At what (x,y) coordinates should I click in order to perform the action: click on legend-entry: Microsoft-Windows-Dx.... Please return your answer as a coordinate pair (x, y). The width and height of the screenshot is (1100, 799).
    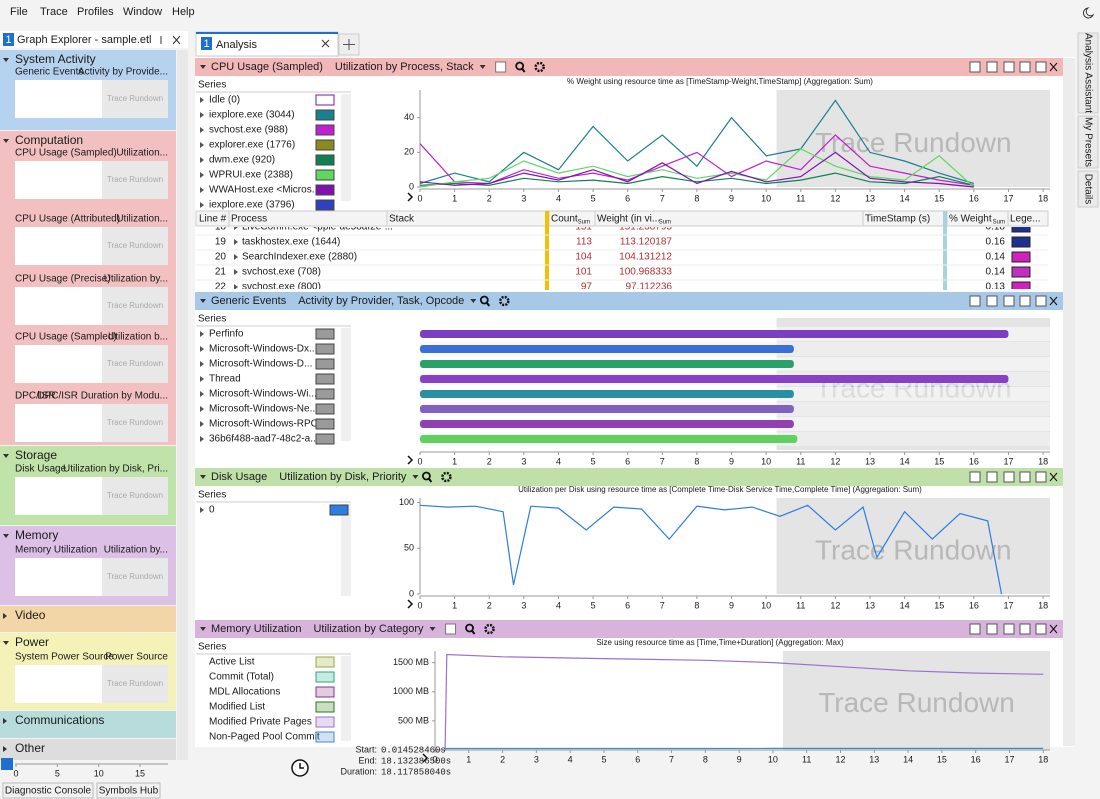
    Looking at the image, I should click on (263, 349).